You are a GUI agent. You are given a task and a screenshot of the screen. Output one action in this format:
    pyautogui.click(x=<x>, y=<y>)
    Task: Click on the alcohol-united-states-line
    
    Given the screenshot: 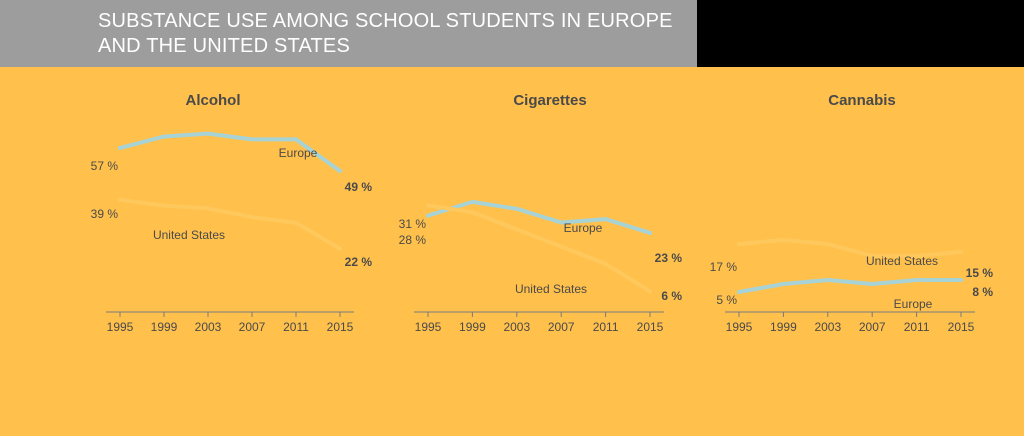 What is the action you would take?
    pyautogui.click(x=230, y=224)
    